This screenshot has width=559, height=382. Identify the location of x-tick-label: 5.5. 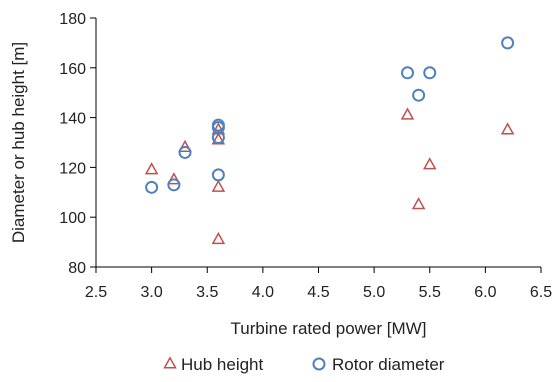
(430, 292).